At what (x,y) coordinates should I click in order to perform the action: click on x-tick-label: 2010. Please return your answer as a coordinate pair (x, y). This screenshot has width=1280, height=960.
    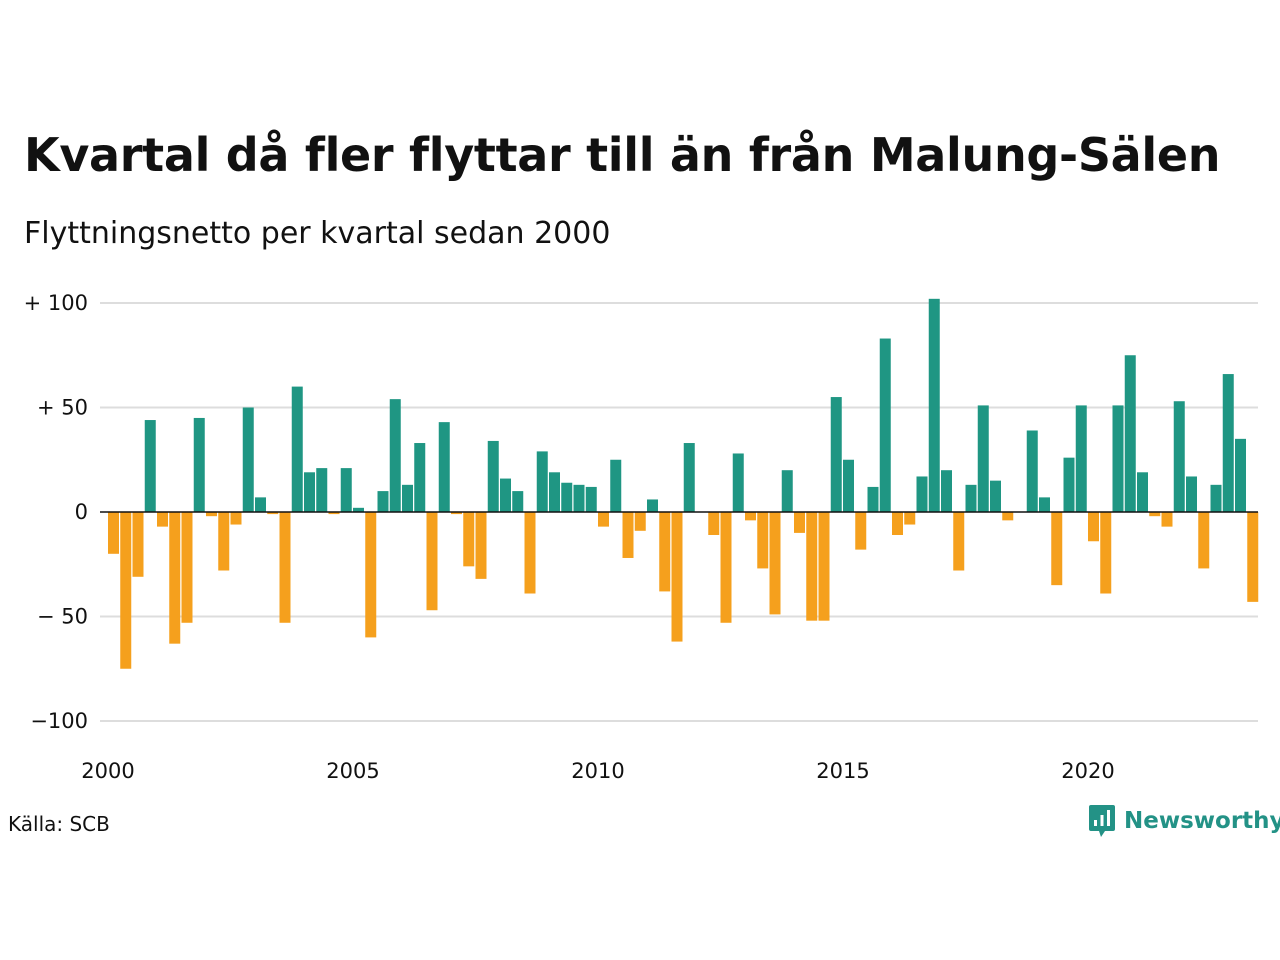
    Looking at the image, I should click on (597, 771).